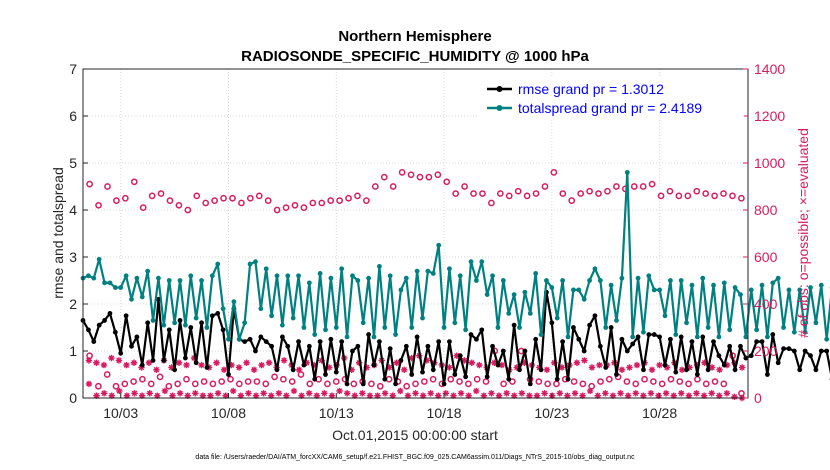  What do you see at coordinates (766, 257) in the screenshot?
I see `y-right-tick-label: 600` at bounding box center [766, 257].